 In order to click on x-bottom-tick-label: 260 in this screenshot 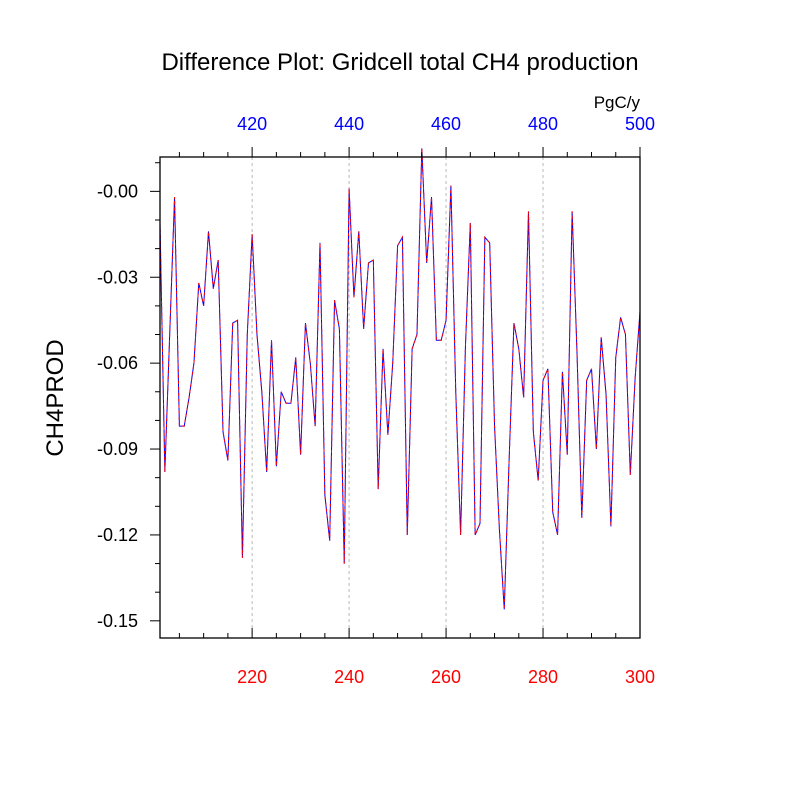, I will do `click(446, 677)`.